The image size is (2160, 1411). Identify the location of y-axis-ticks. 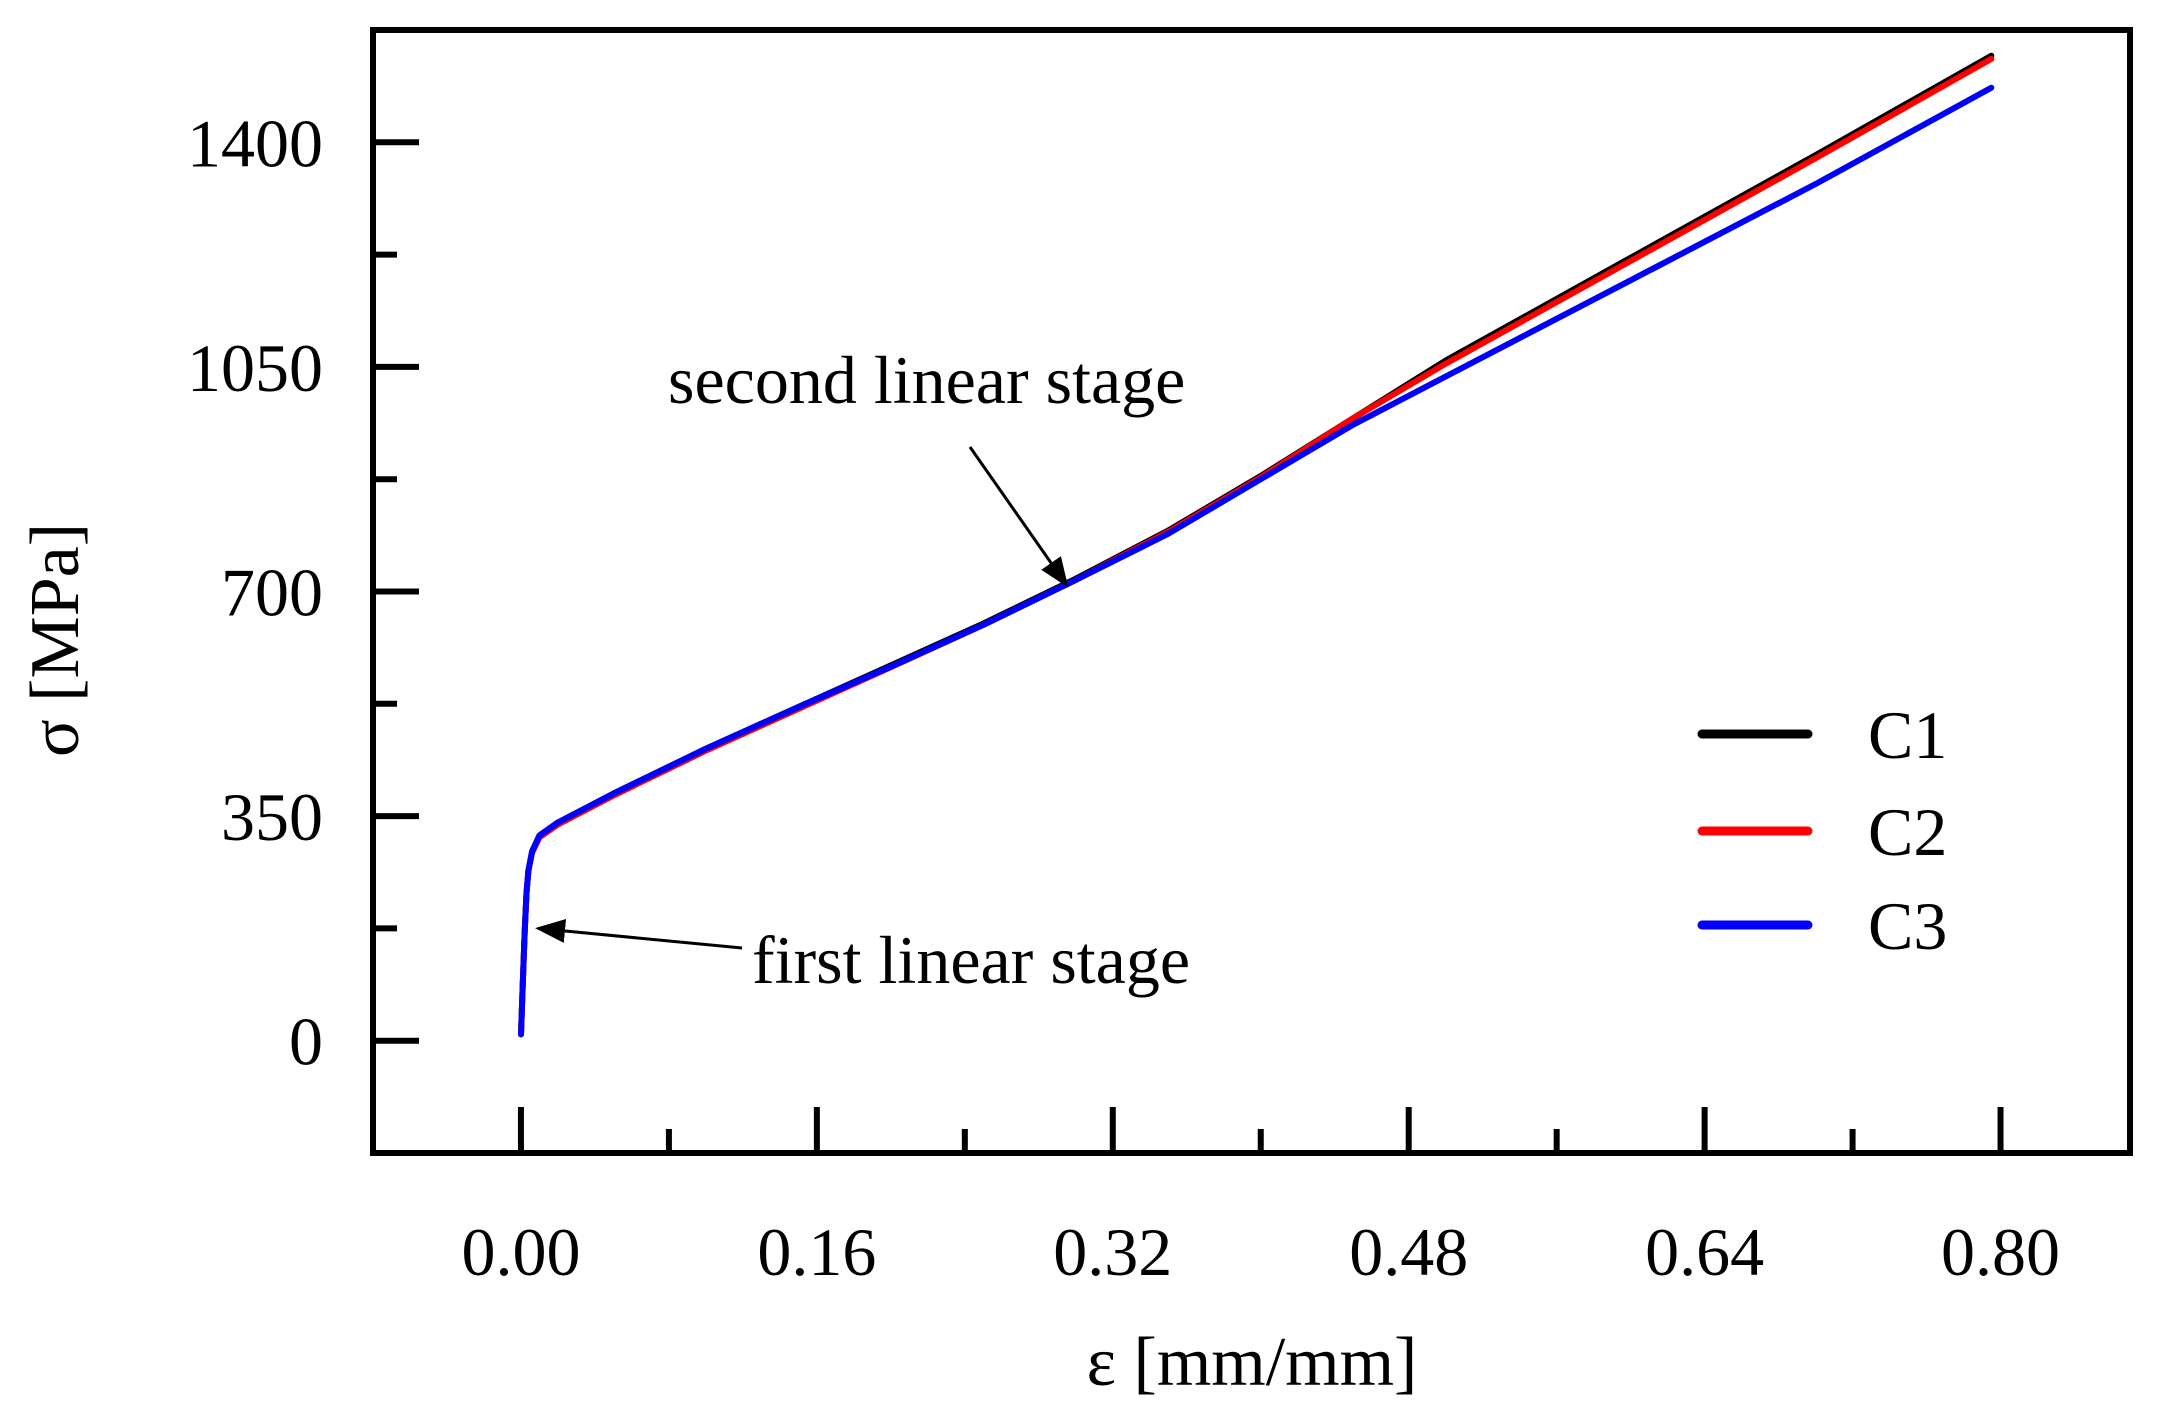
(396, 591).